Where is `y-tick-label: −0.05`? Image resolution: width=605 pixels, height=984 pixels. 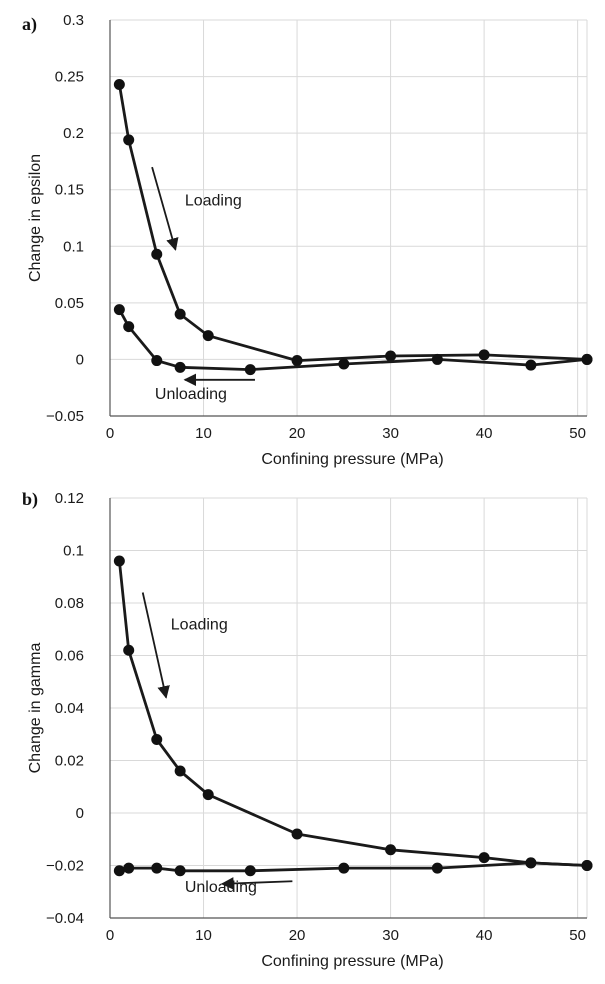
y-tick-label: −0.05 is located at coordinates (65, 416).